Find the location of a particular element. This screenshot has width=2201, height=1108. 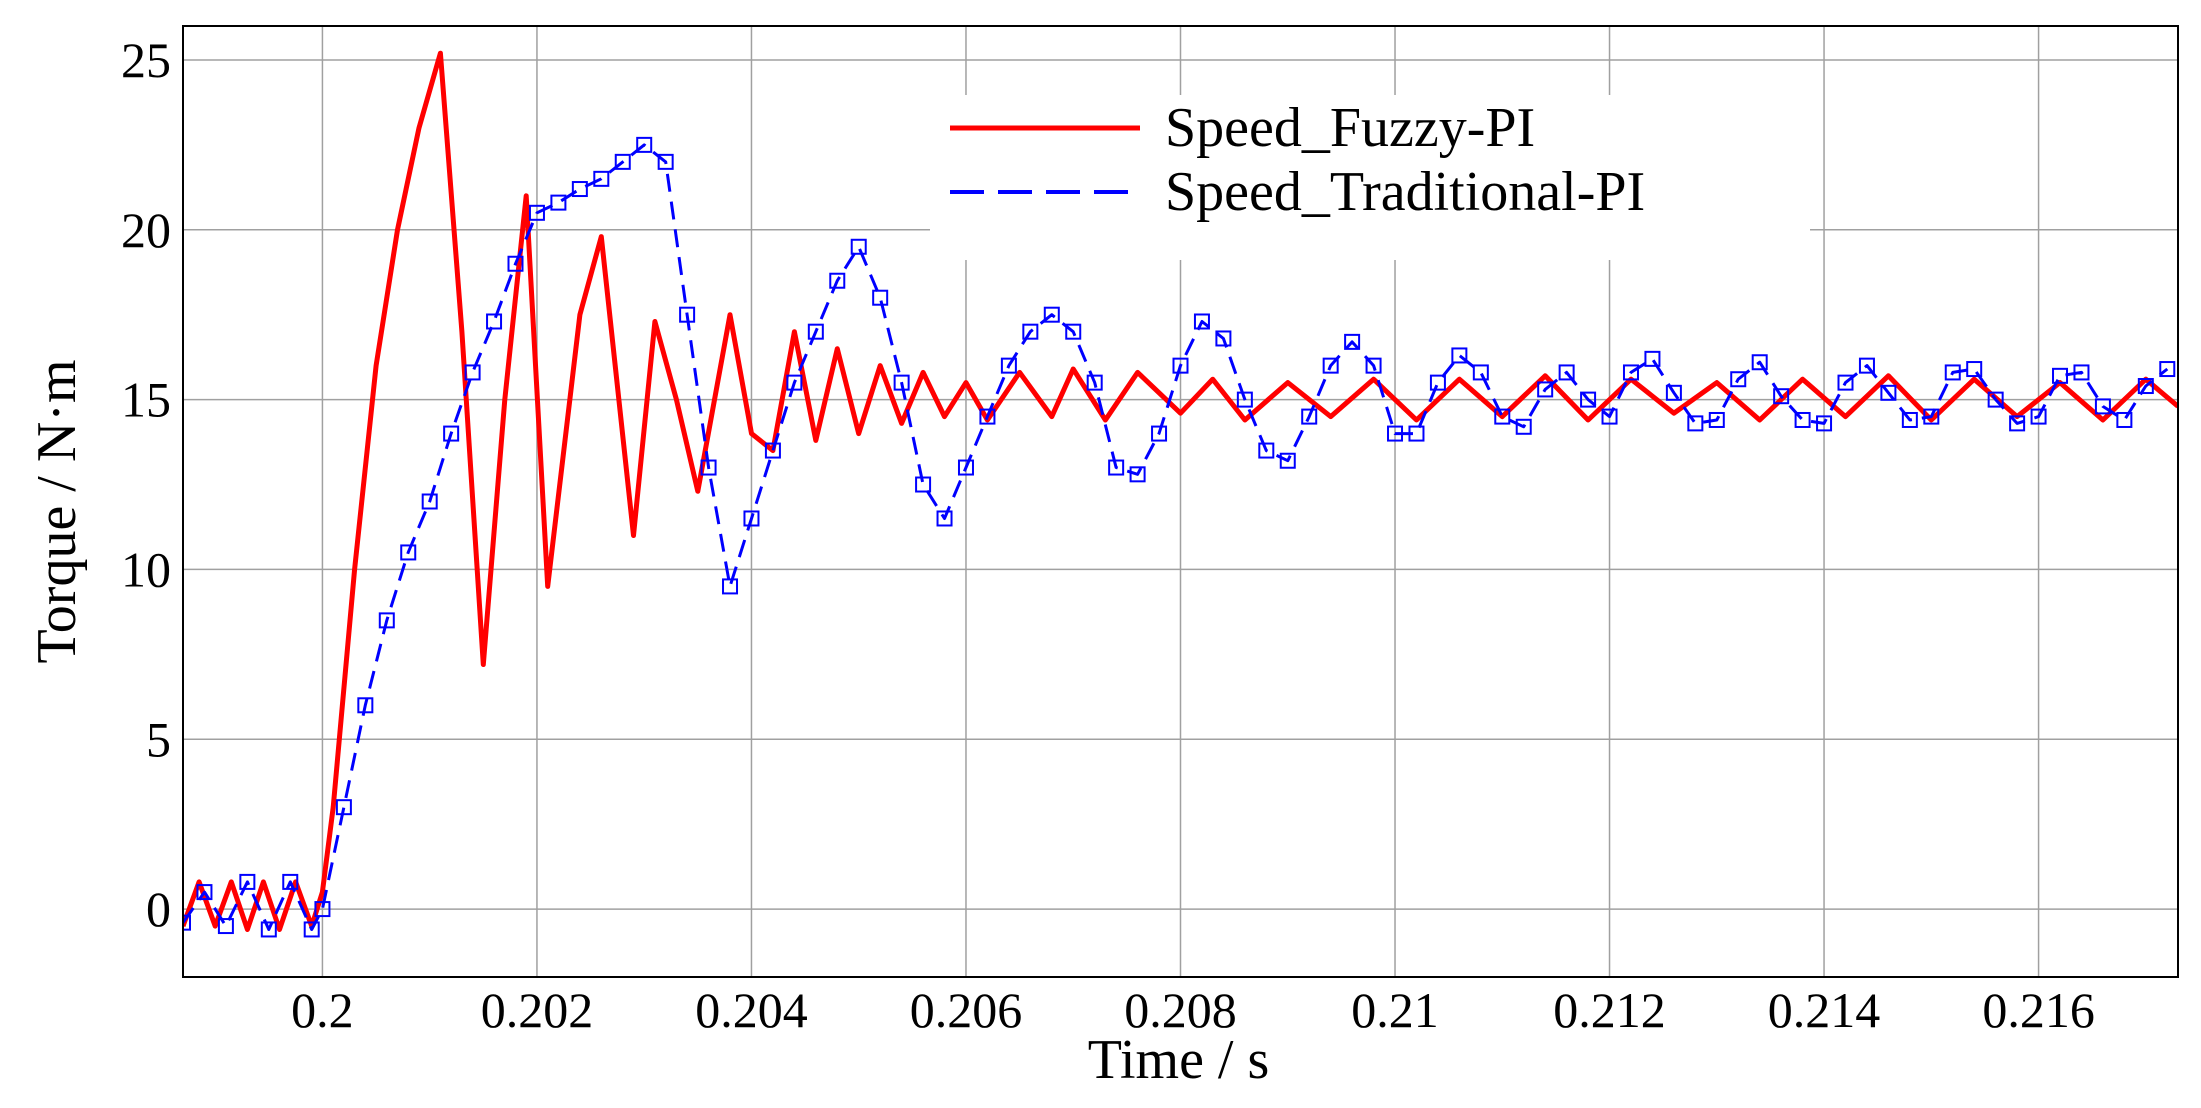

x-tick-label: 0.202 is located at coordinates (537, 1010).